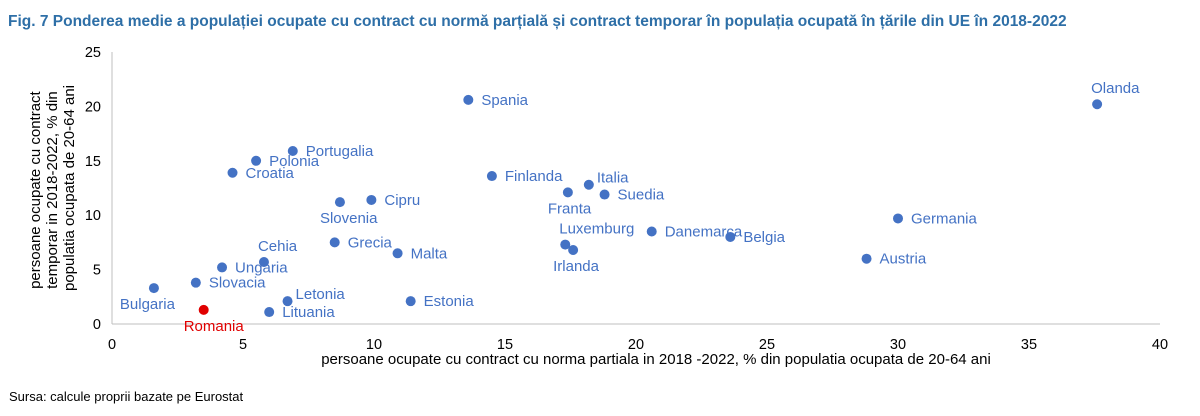  Describe the element at coordinates (214, 326) in the screenshot. I see `point-label: Romania` at that location.